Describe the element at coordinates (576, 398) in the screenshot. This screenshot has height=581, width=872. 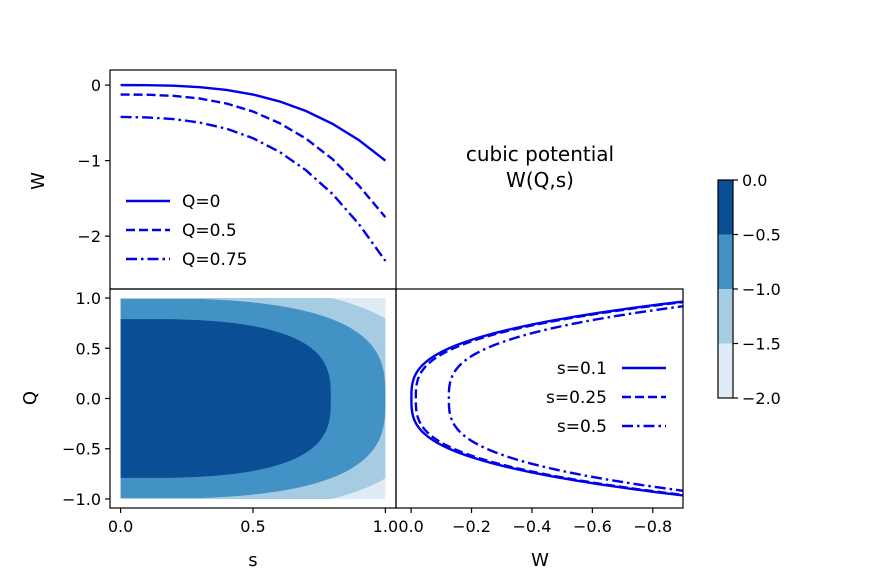
I see `legend-label: s=0.25` at that location.